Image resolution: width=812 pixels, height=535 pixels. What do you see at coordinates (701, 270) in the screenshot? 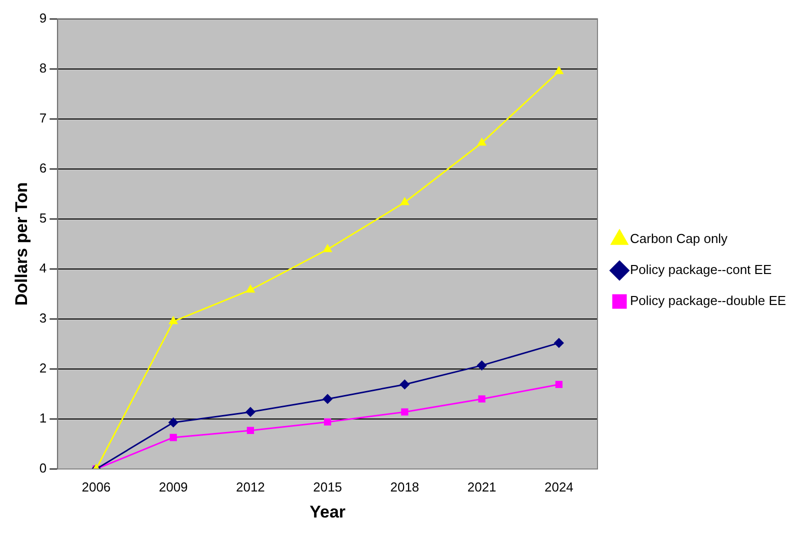
I see `legend-label: Policy package--cont EE` at bounding box center [701, 270].